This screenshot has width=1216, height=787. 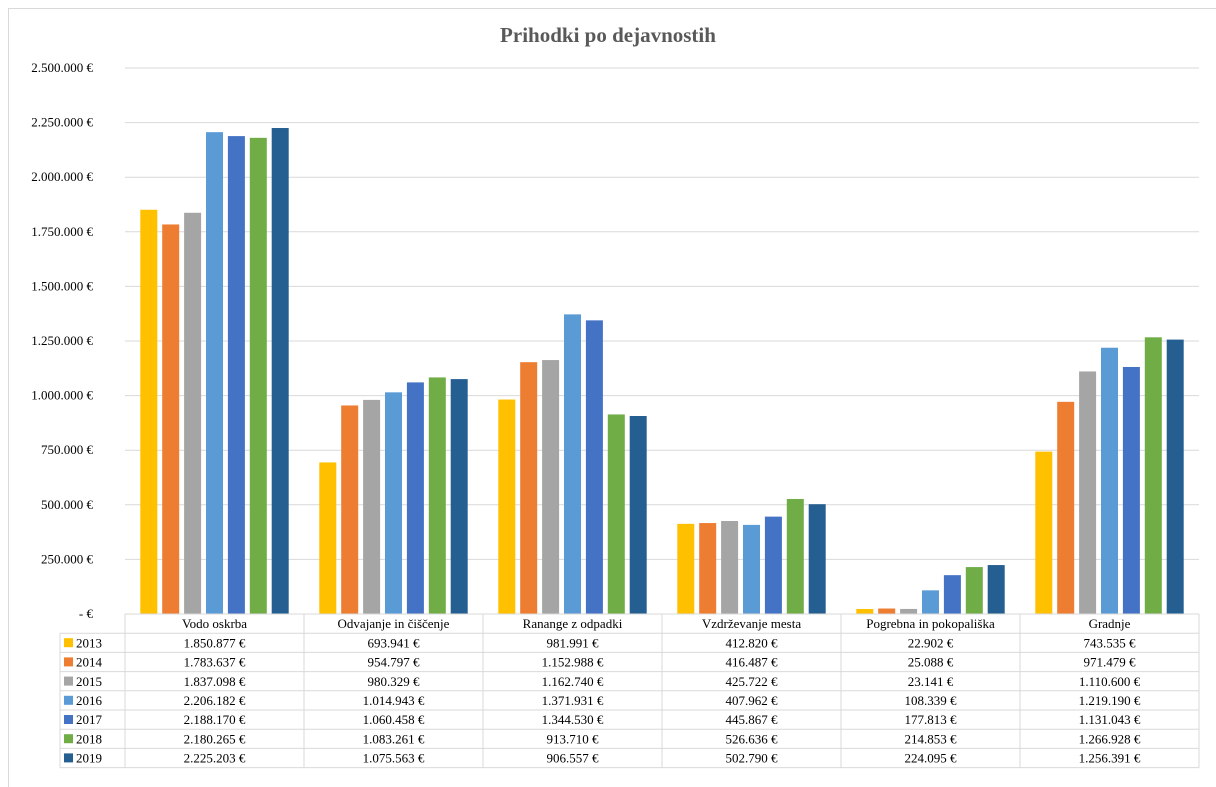 I want to click on data-label: 425.722 €, so click(x=752, y=681).